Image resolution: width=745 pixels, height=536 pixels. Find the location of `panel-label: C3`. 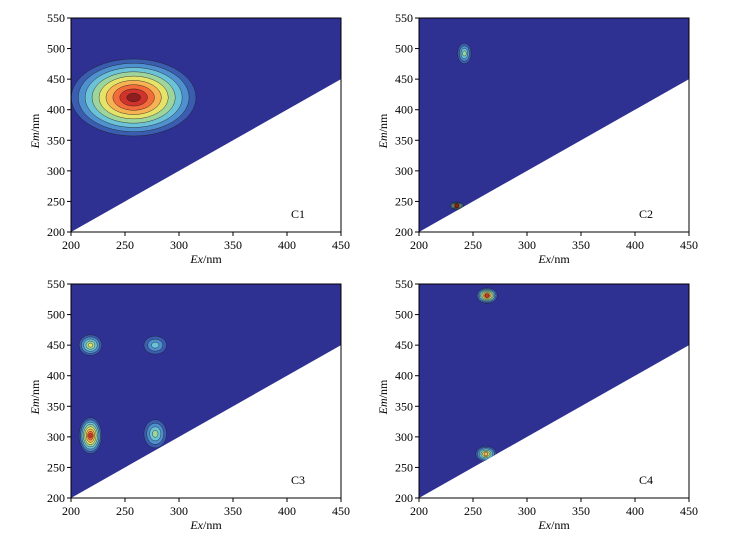

panel-label: C3 is located at coordinates (298, 480).